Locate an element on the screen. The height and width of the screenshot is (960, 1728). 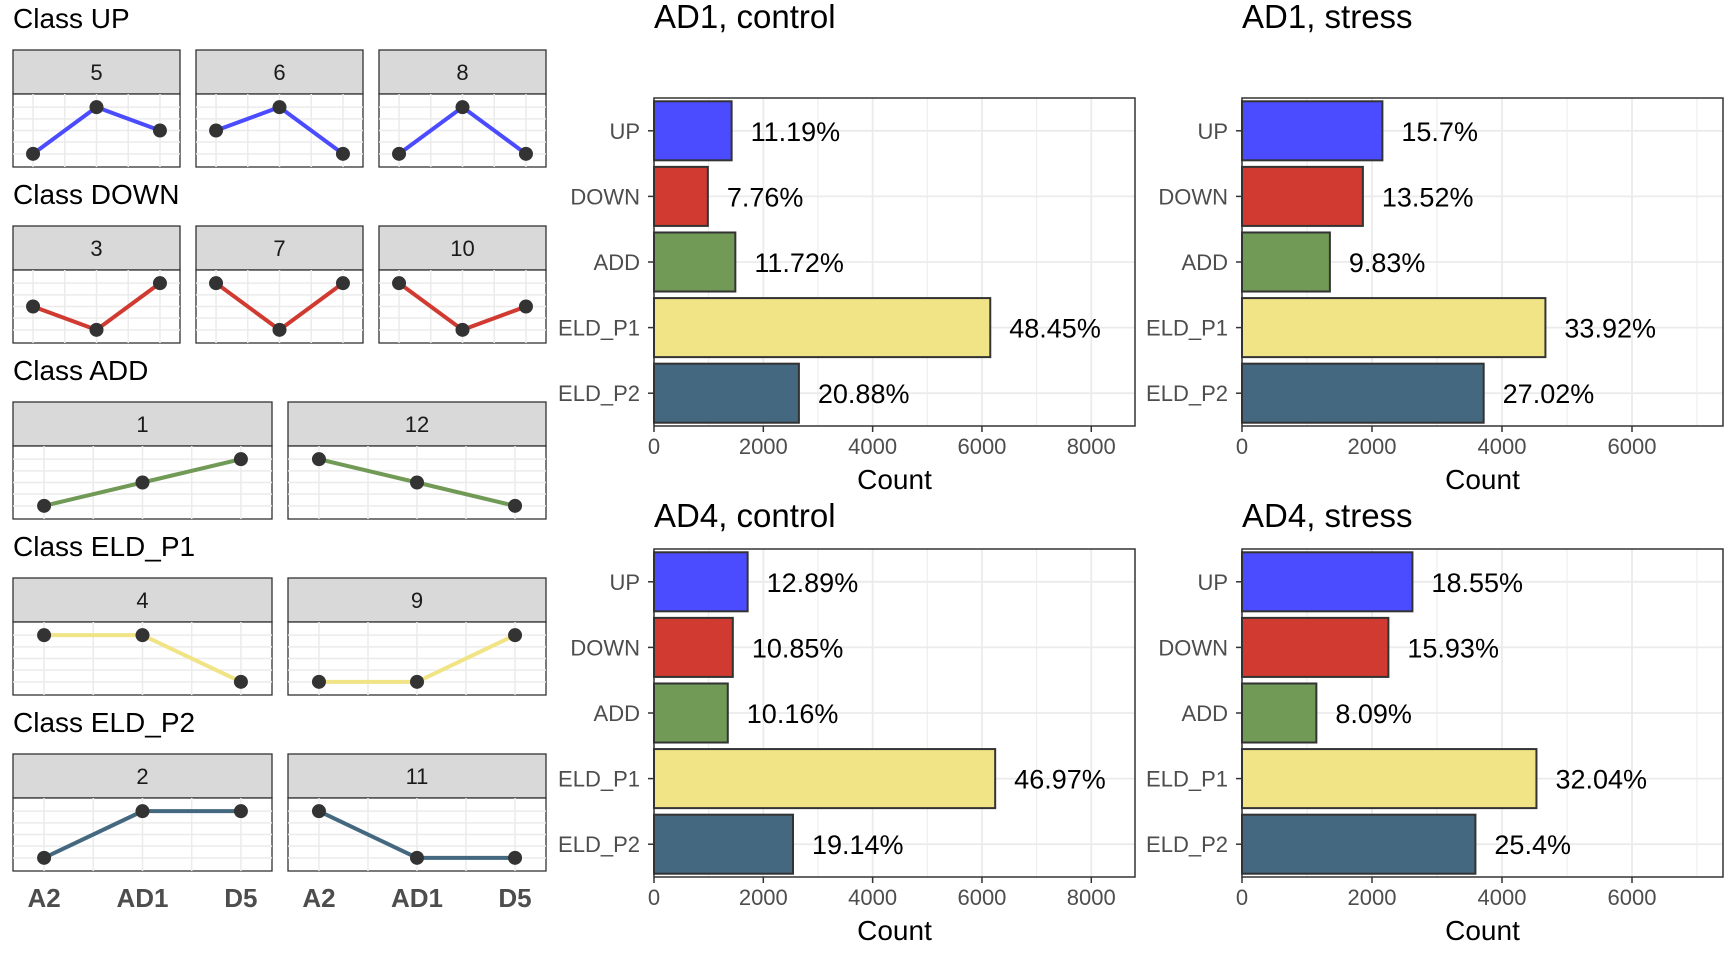
data-label: 19.14% is located at coordinates (858, 845).